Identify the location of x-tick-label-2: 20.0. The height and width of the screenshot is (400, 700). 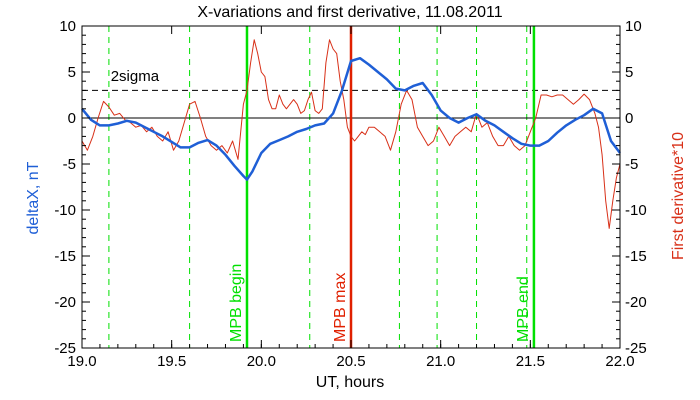
(261, 361).